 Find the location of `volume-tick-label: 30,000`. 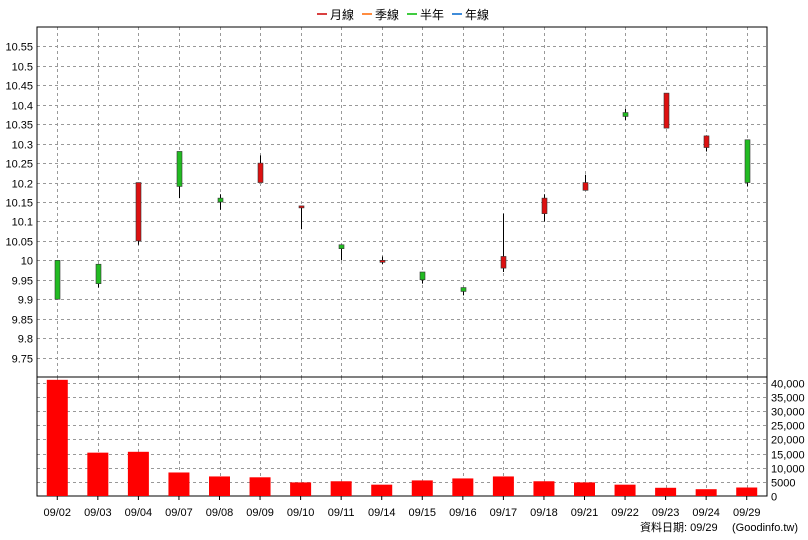

volume-tick-label: 30,000 is located at coordinates (788, 413).